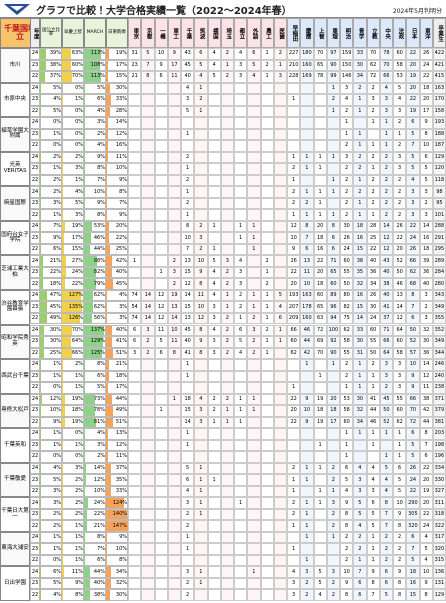 Image resolution: width=446 pixels, height=603 pixels. I want to click on ratio-label: 3%, so click(79, 168).